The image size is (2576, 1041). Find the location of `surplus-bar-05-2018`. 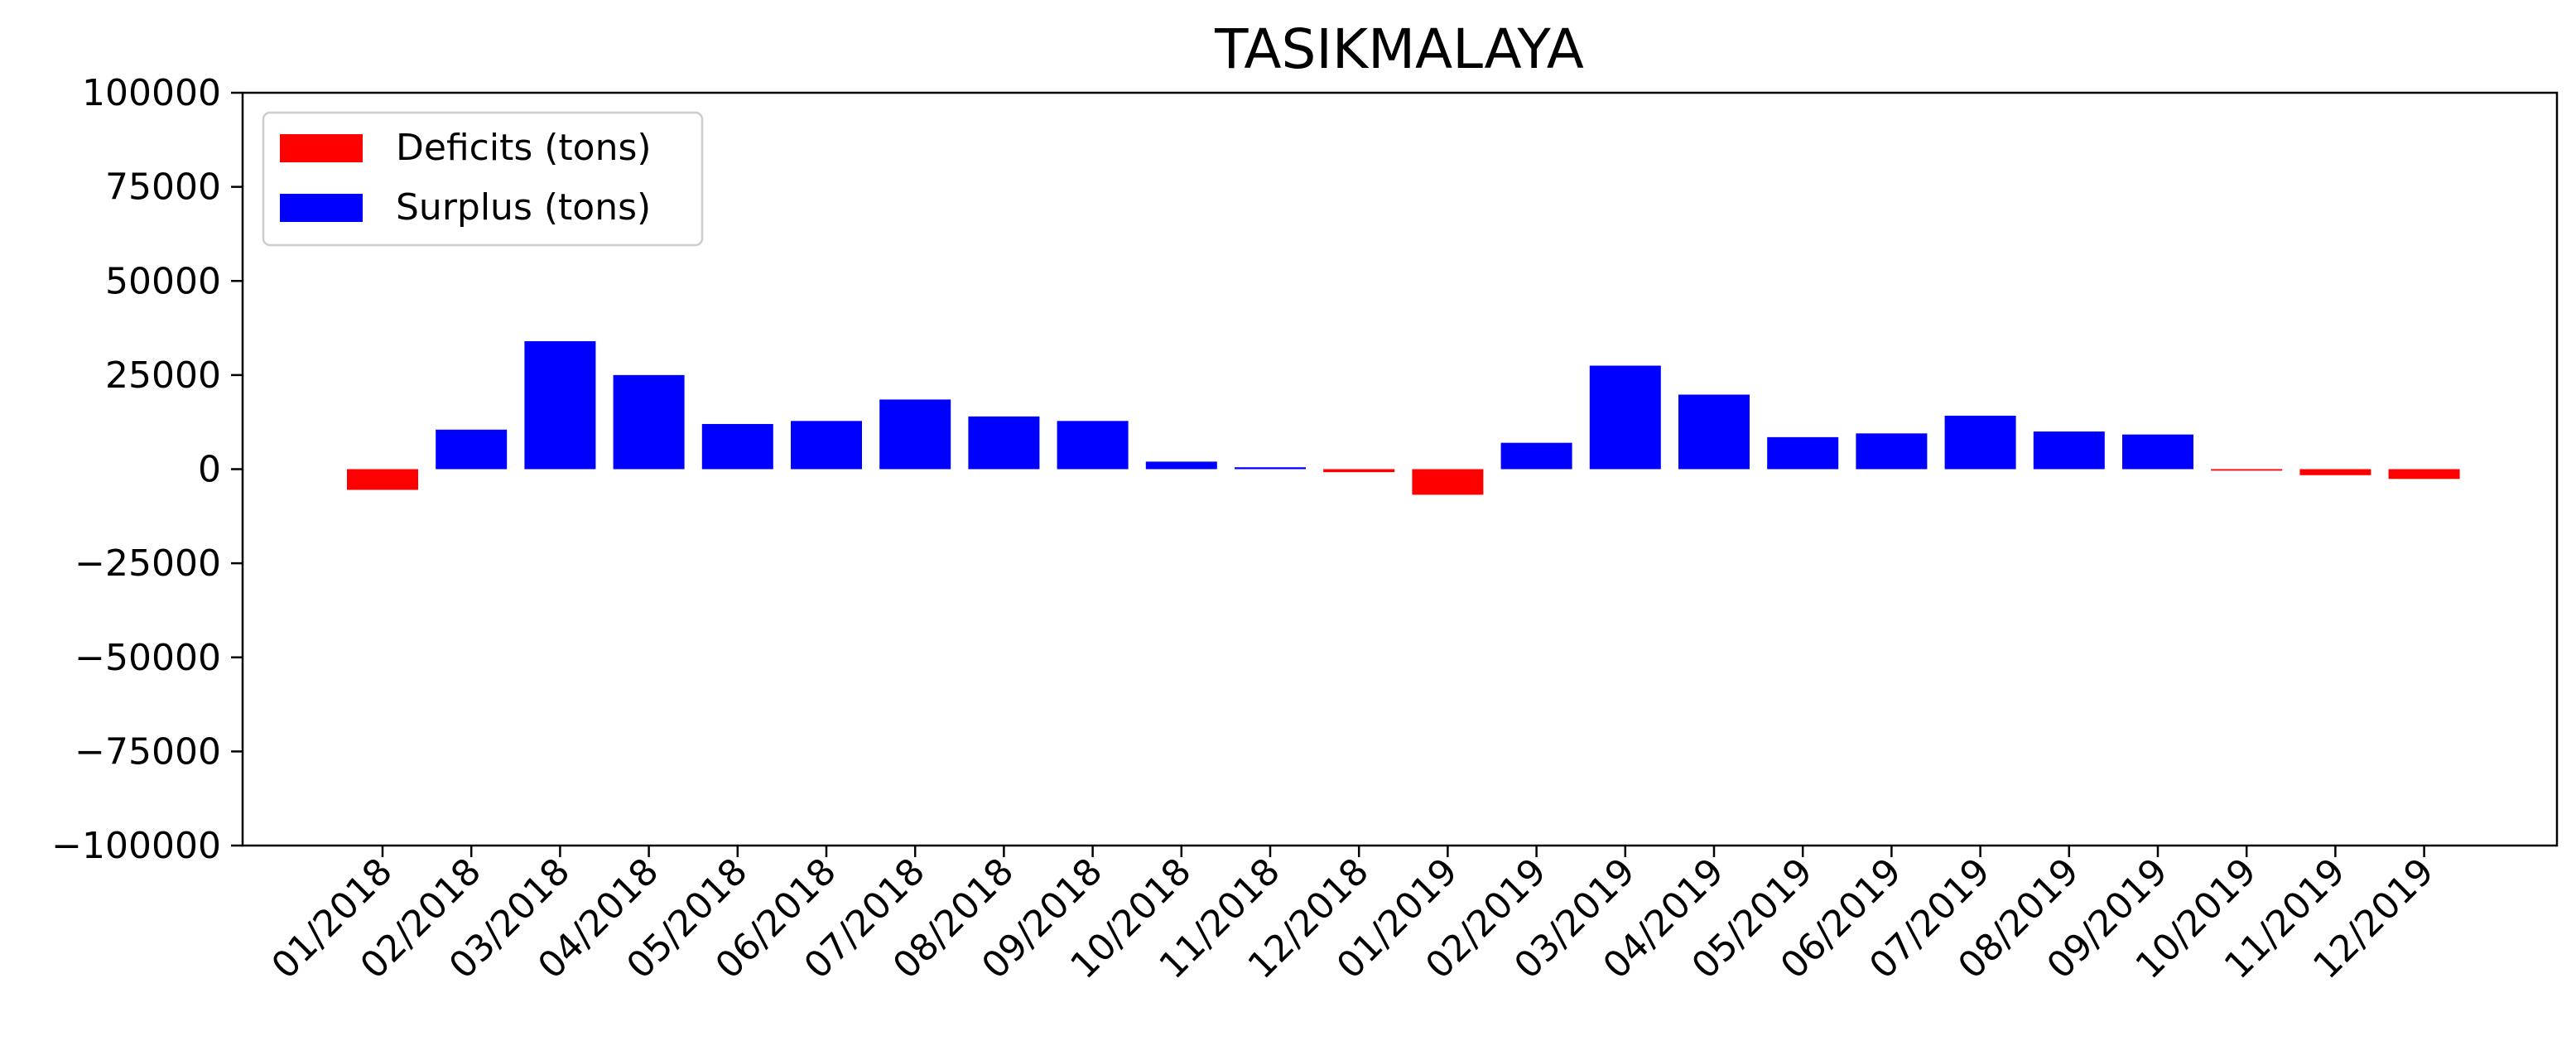

surplus-bar-05-2018 is located at coordinates (737, 447).